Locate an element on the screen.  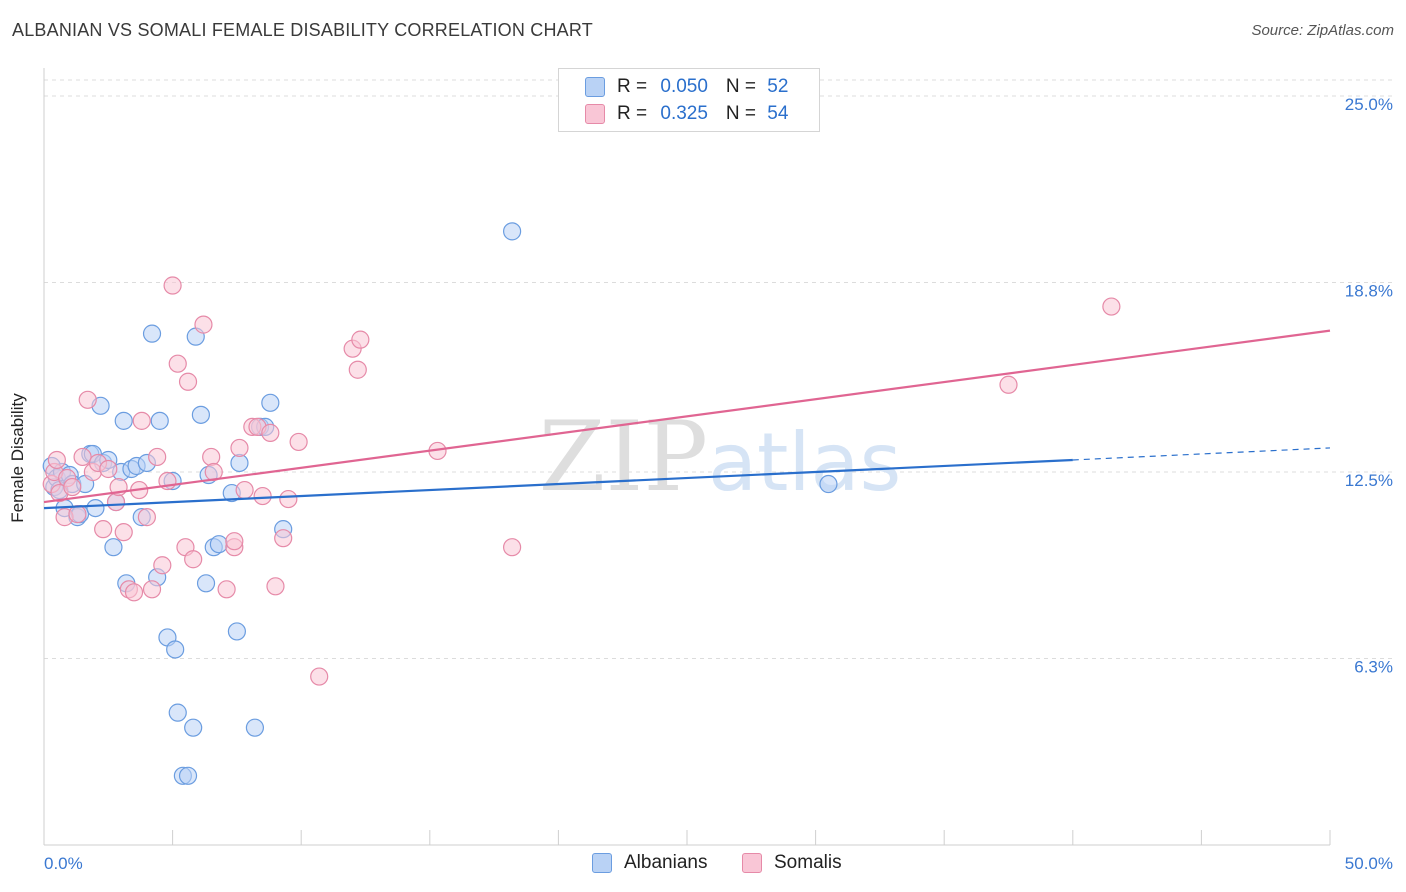
series-legend: Albanians Somalis is located at coordinates (703, 865).